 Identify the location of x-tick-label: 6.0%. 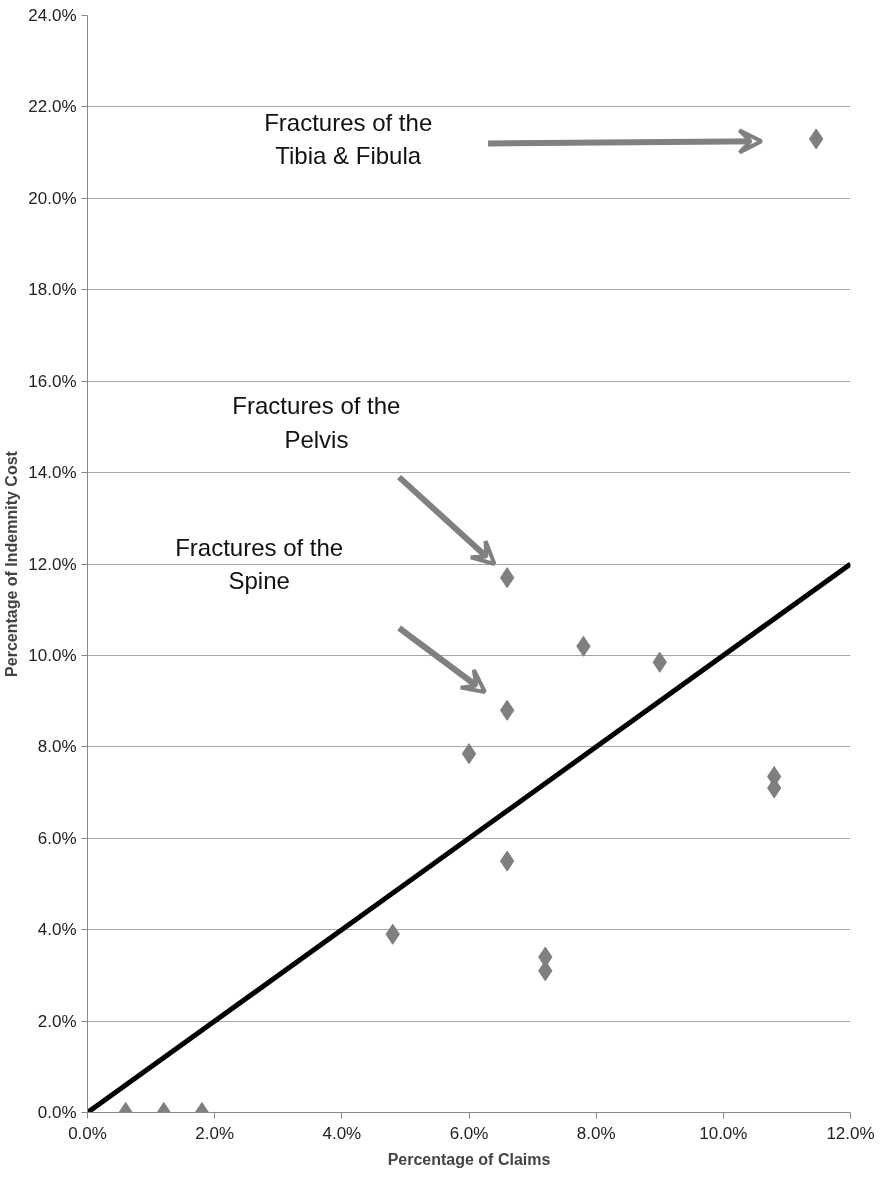
(469, 1133).